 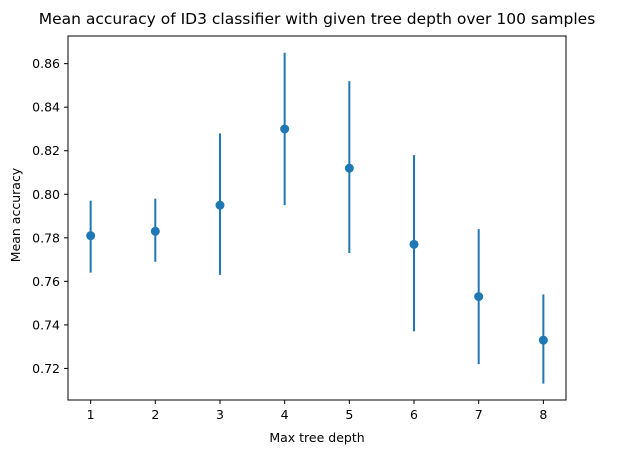 What do you see at coordinates (220, 414) in the screenshot?
I see `x-tick-label: 3` at bounding box center [220, 414].